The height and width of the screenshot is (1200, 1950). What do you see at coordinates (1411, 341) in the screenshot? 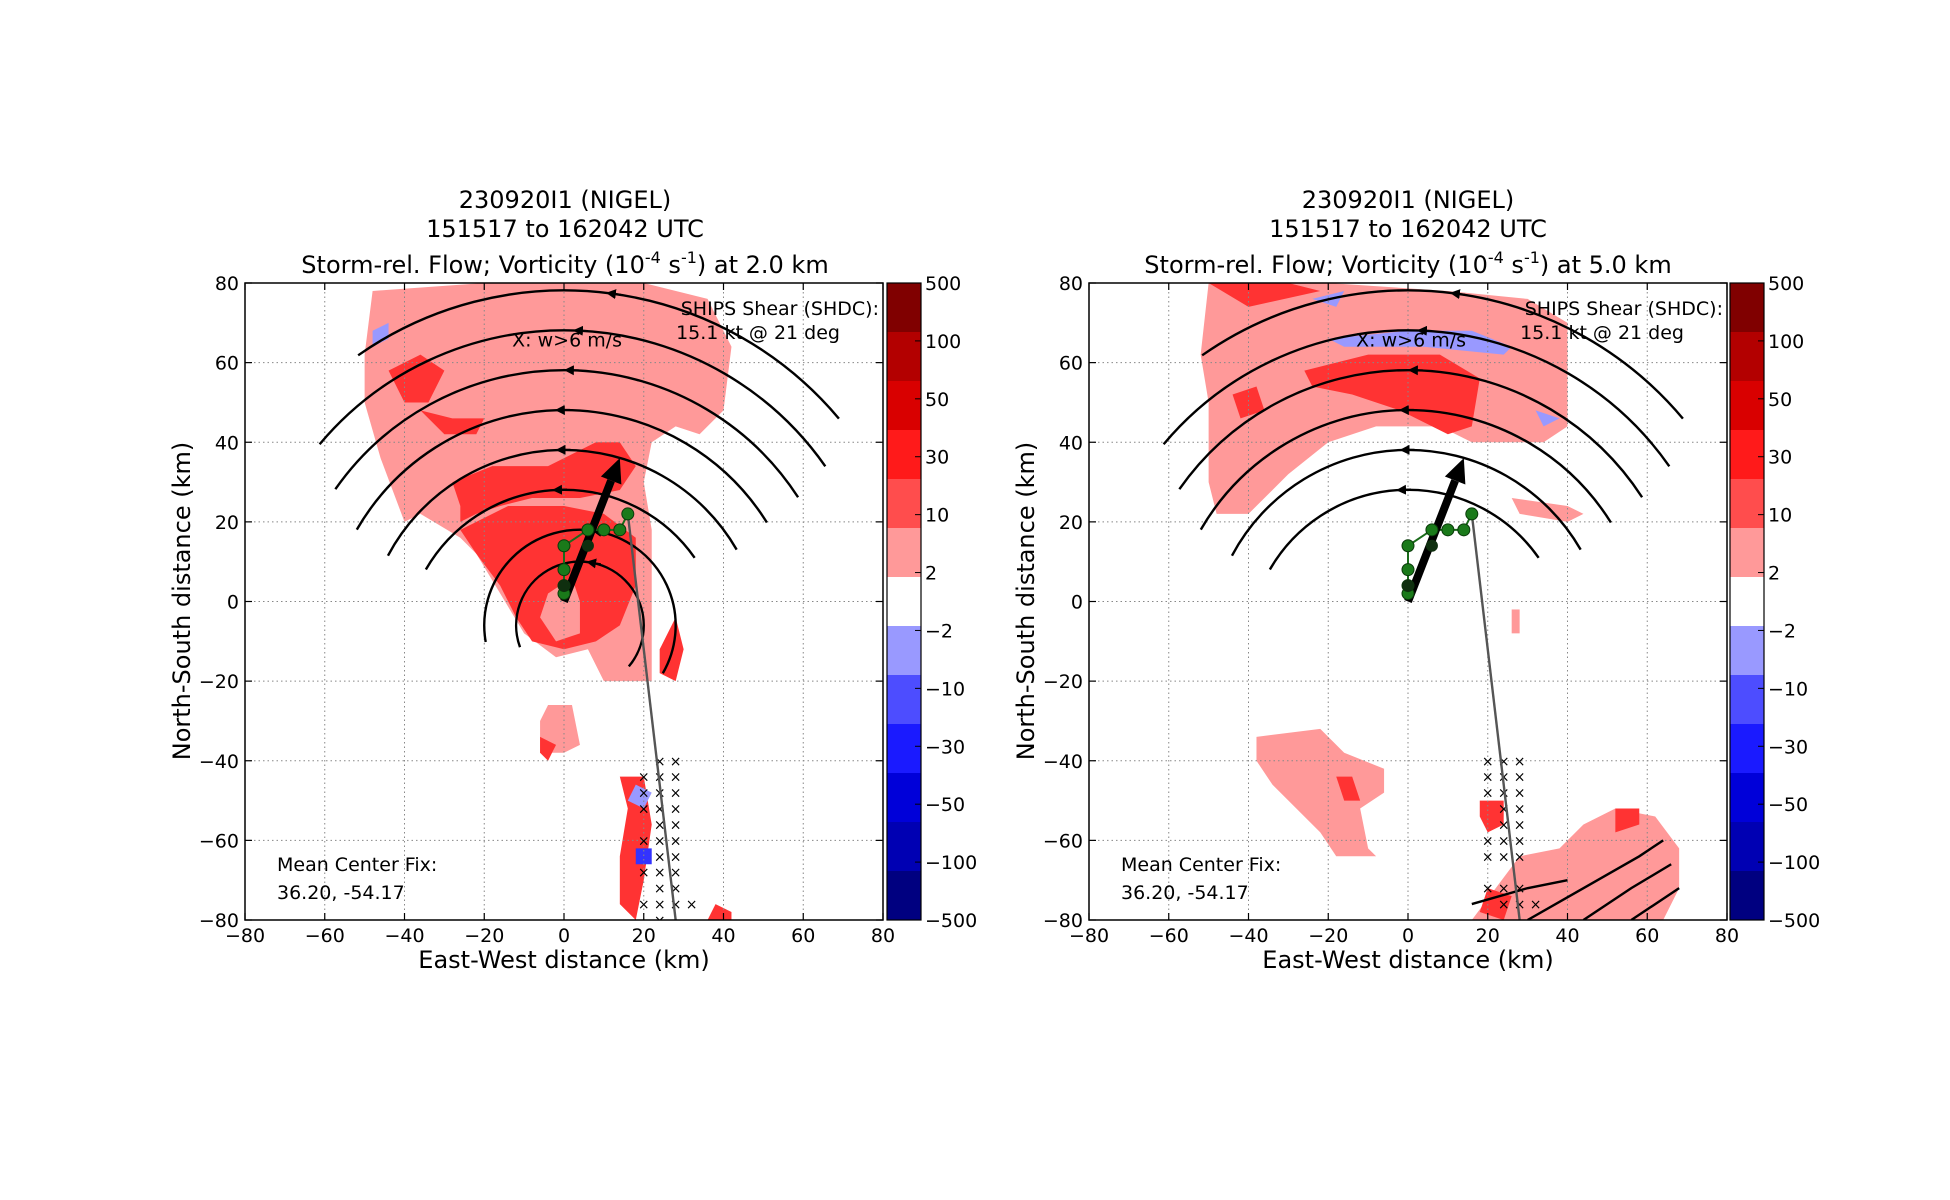
I see `updraft-legend: X: w>6 m/s` at bounding box center [1411, 341].